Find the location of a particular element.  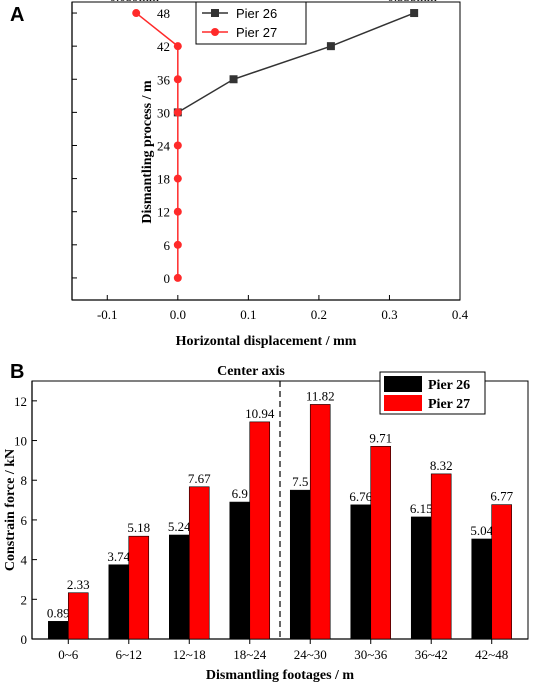

bar-value-label-pier-27: 9.71 is located at coordinates (380, 437).